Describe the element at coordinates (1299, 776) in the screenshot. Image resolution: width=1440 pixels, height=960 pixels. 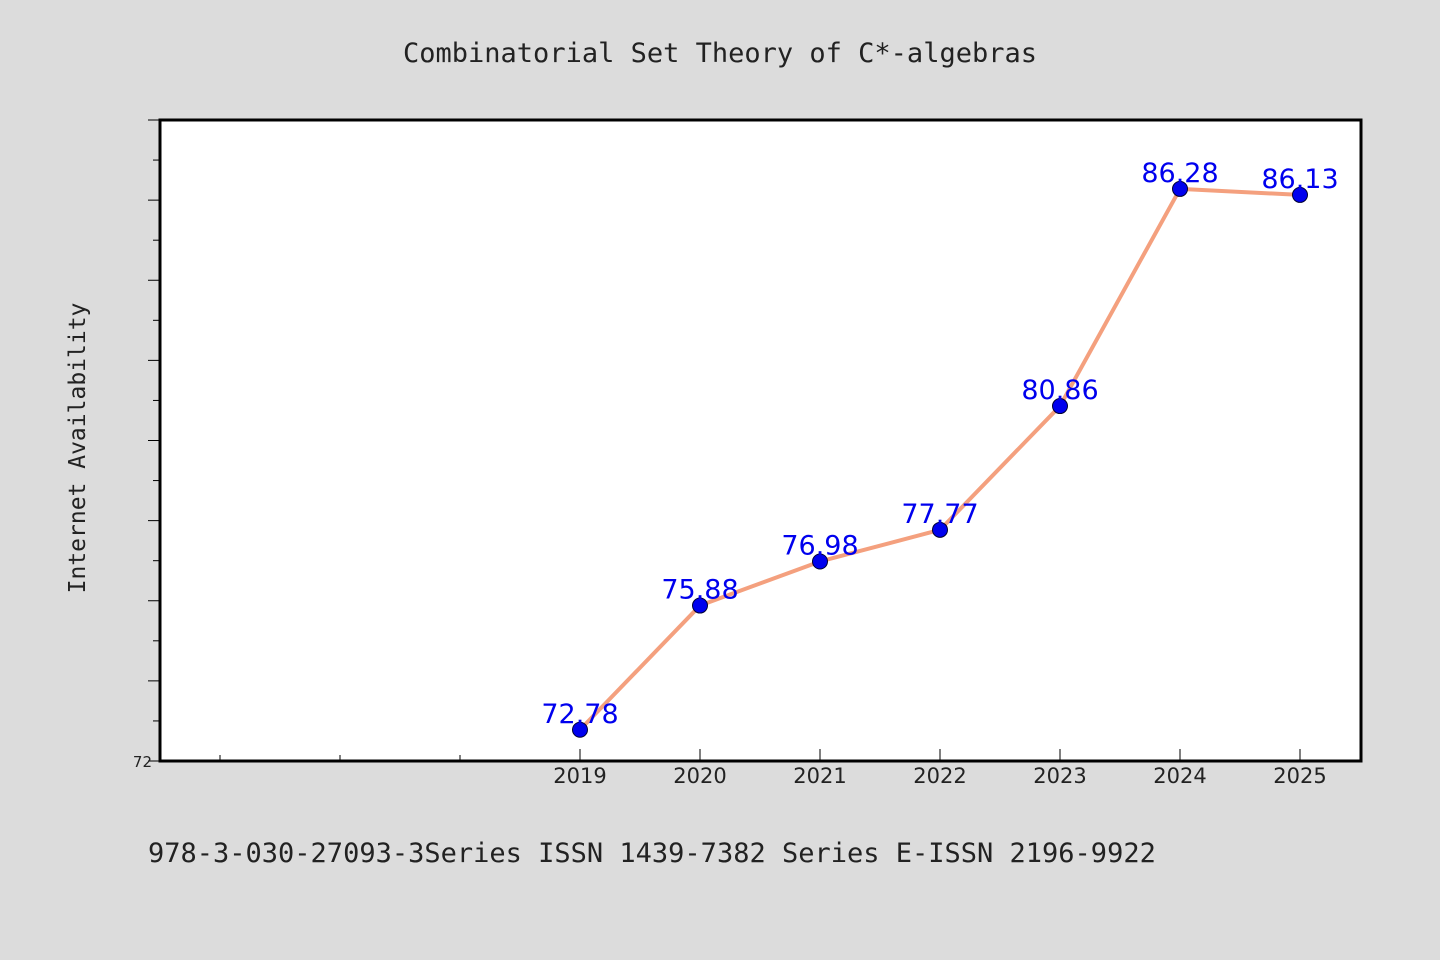
I see `x-tick-label: 2025` at that location.